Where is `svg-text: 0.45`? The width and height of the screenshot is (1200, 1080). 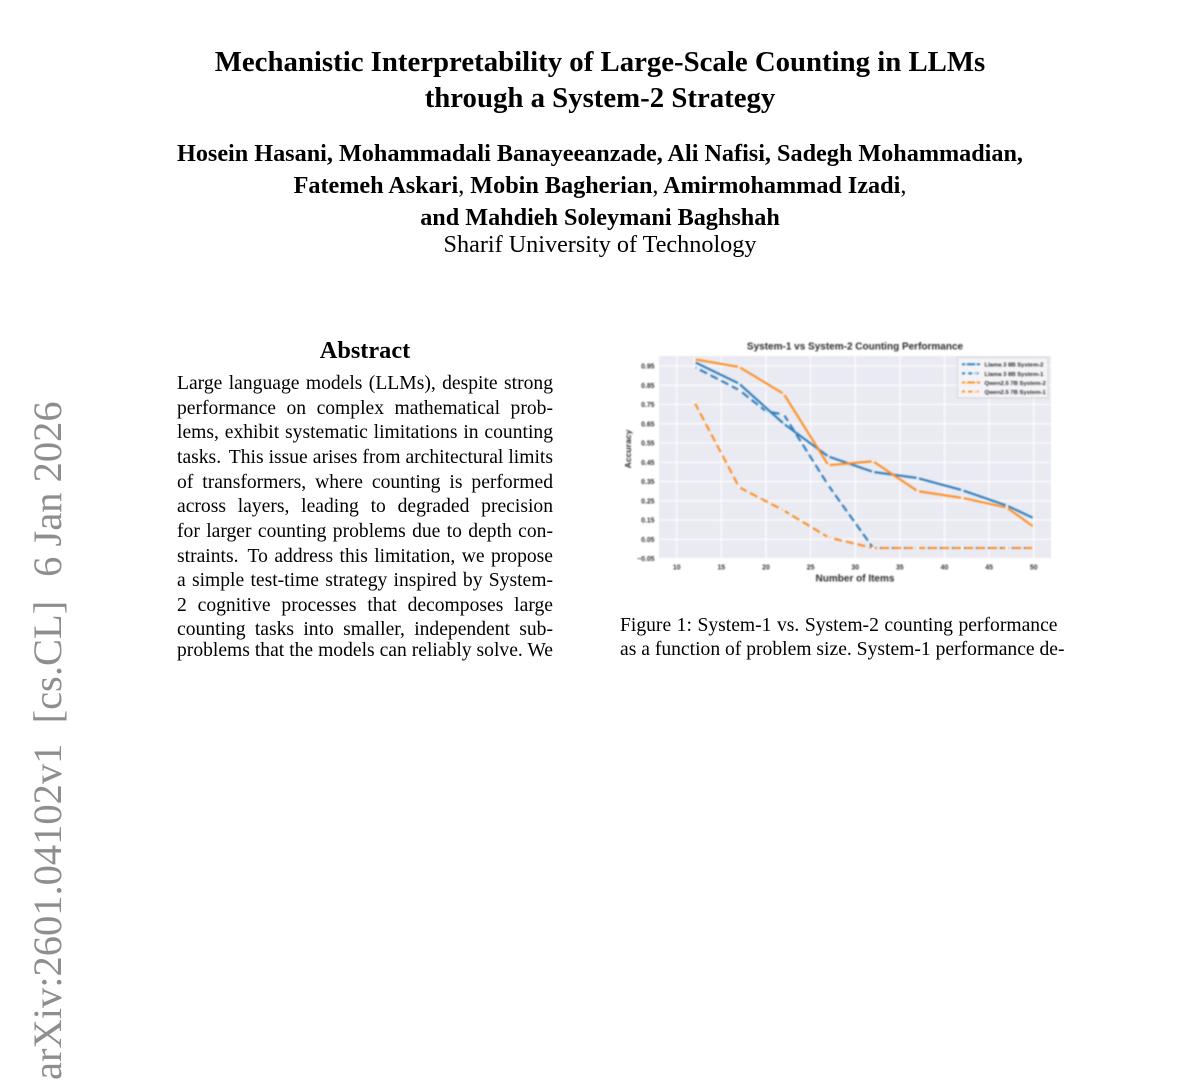
svg-text: 0.45 is located at coordinates (648, 463).